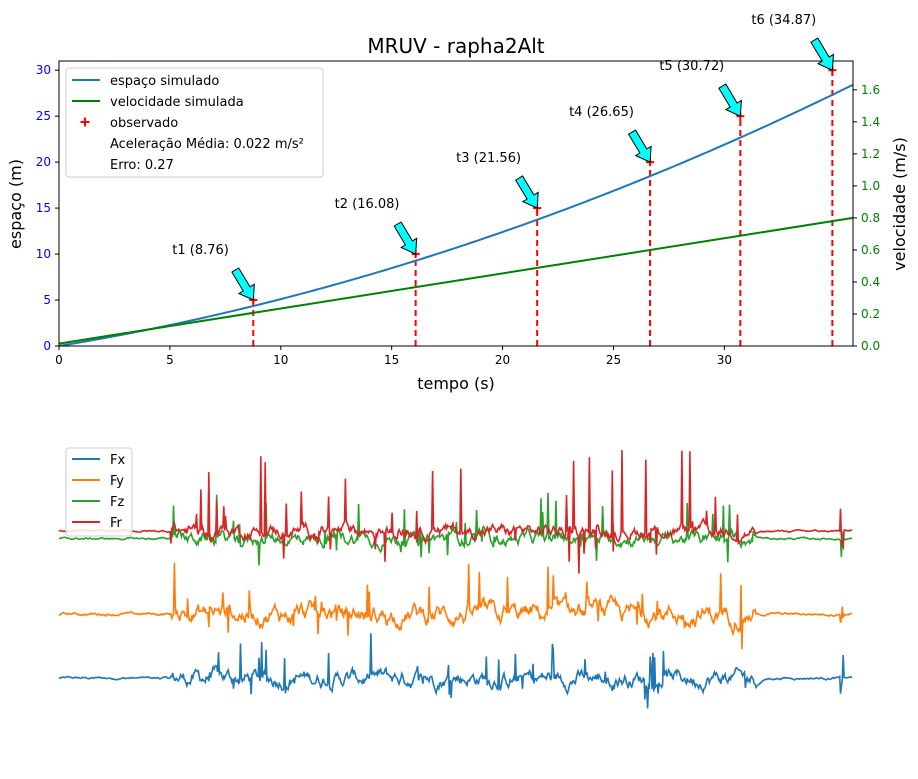 The width and height of the screenshot is (918, 779). What do you see at coordinates (116, 523) in the screenshot?
I see `legend-label-fr: Fr` at bounding box center [116, 523].